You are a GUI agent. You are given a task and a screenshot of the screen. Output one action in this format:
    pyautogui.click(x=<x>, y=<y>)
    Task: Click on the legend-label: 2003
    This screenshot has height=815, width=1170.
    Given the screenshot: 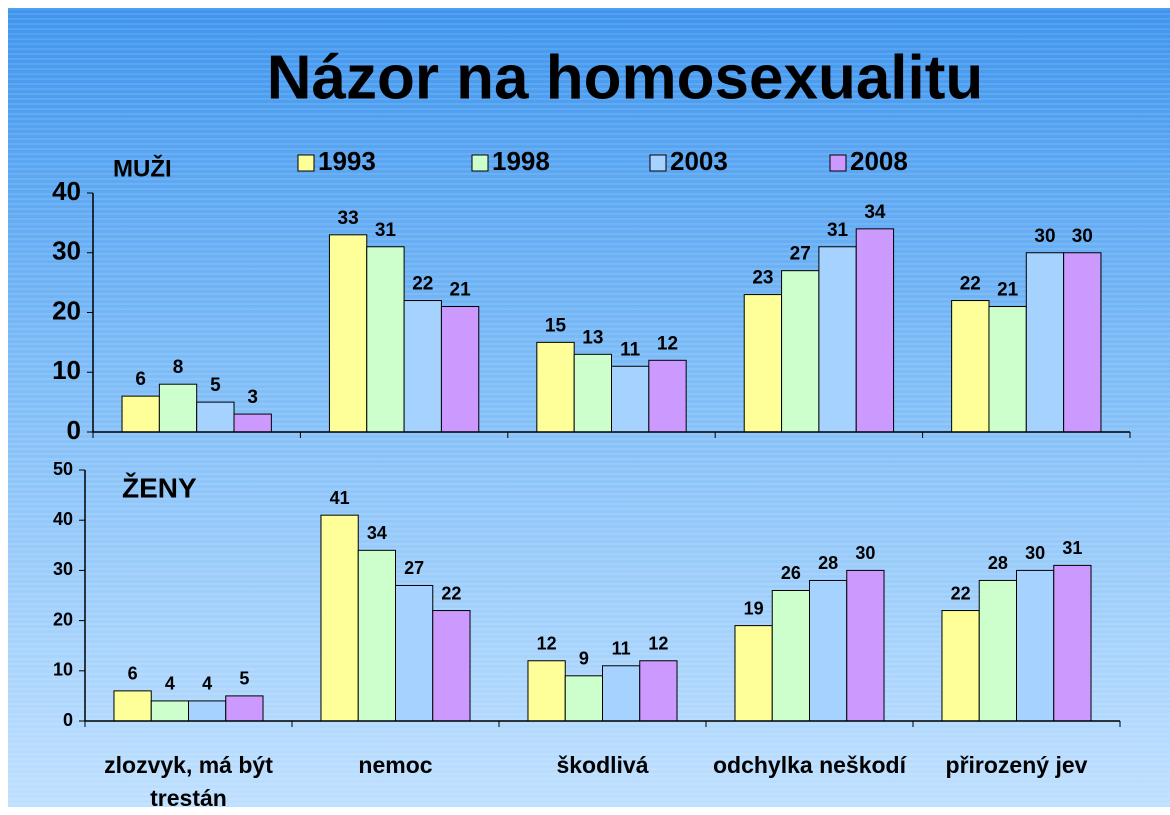 What is the action you would take?
    pyautogui.click(x=699, y=161)
    